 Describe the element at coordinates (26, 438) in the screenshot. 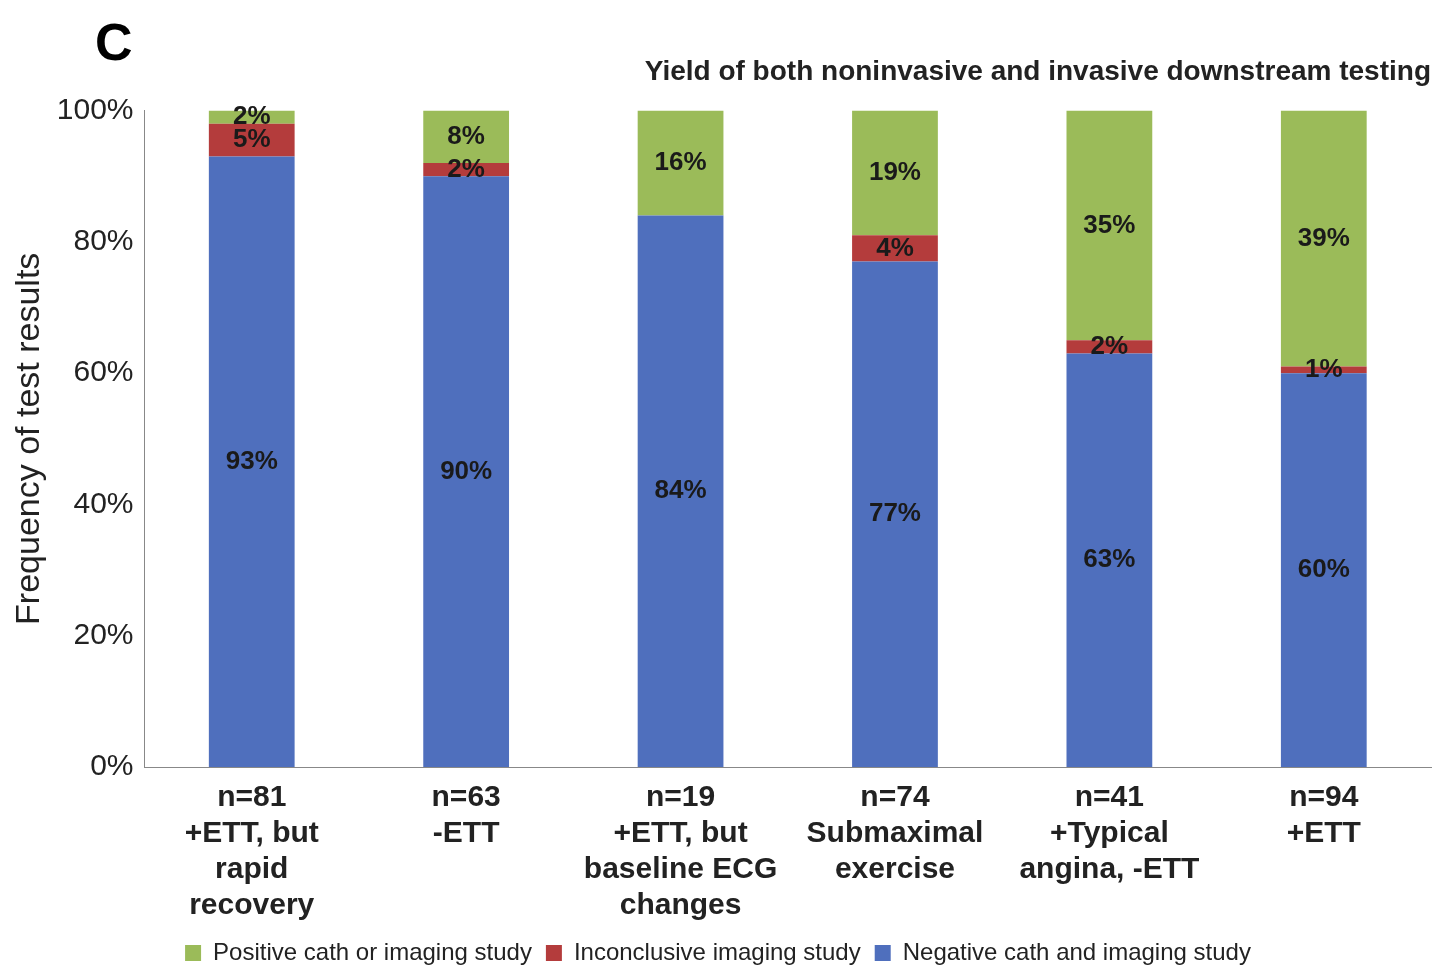

I see `y-axis-title: Frequency of test results` at that location.